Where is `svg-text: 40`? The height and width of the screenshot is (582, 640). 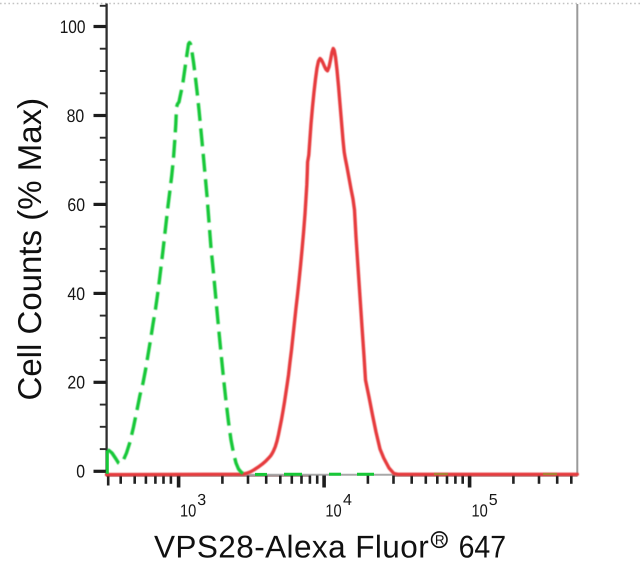 svg-text: 40 is located at coordinates (76, 294).